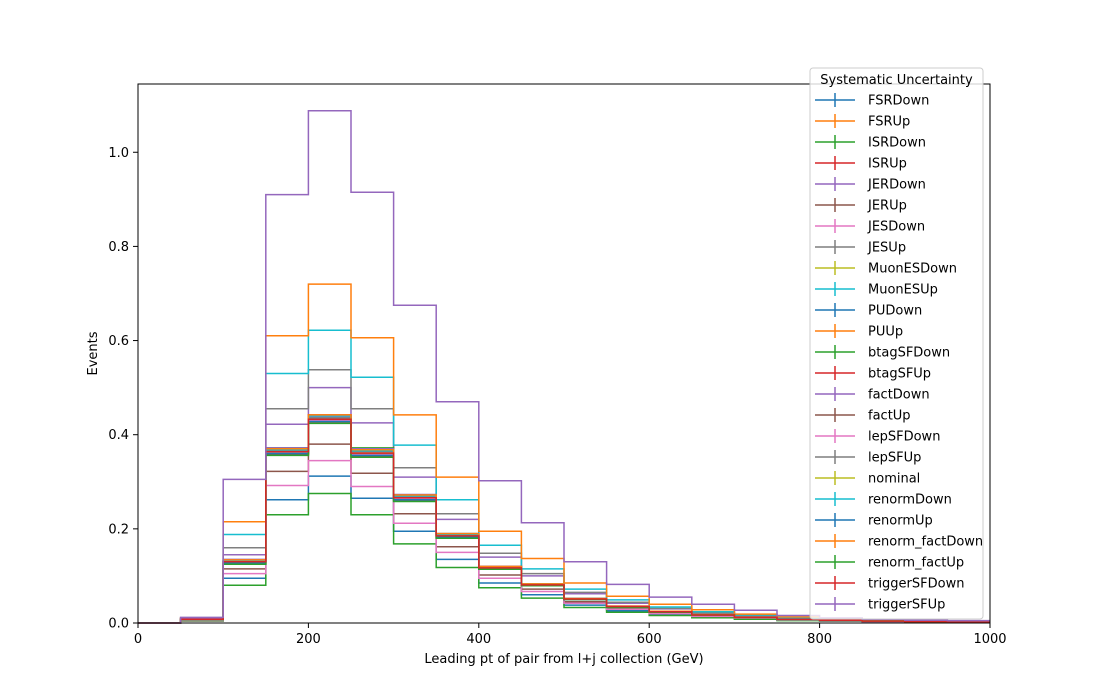 The image size is (1100, 700). I want to click on y-tick-label: 0.8, so click(118, 247).